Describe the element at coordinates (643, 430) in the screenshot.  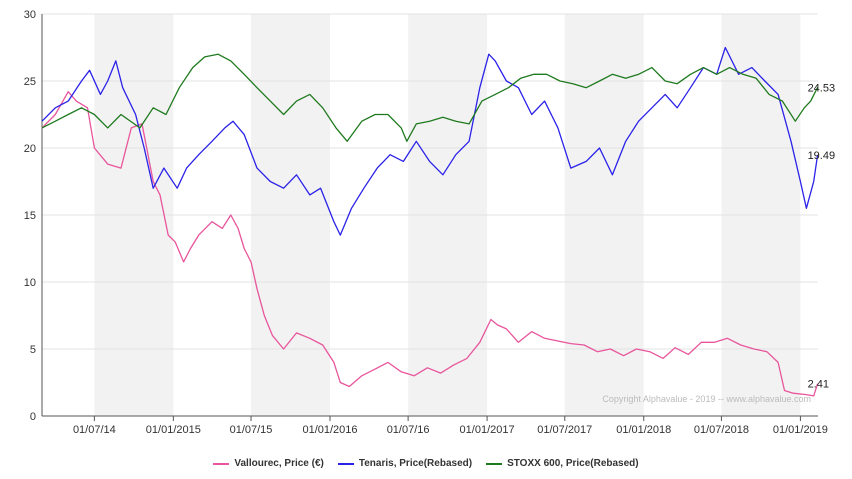
I see `x-tick-label: 01/01/2018` at that location.